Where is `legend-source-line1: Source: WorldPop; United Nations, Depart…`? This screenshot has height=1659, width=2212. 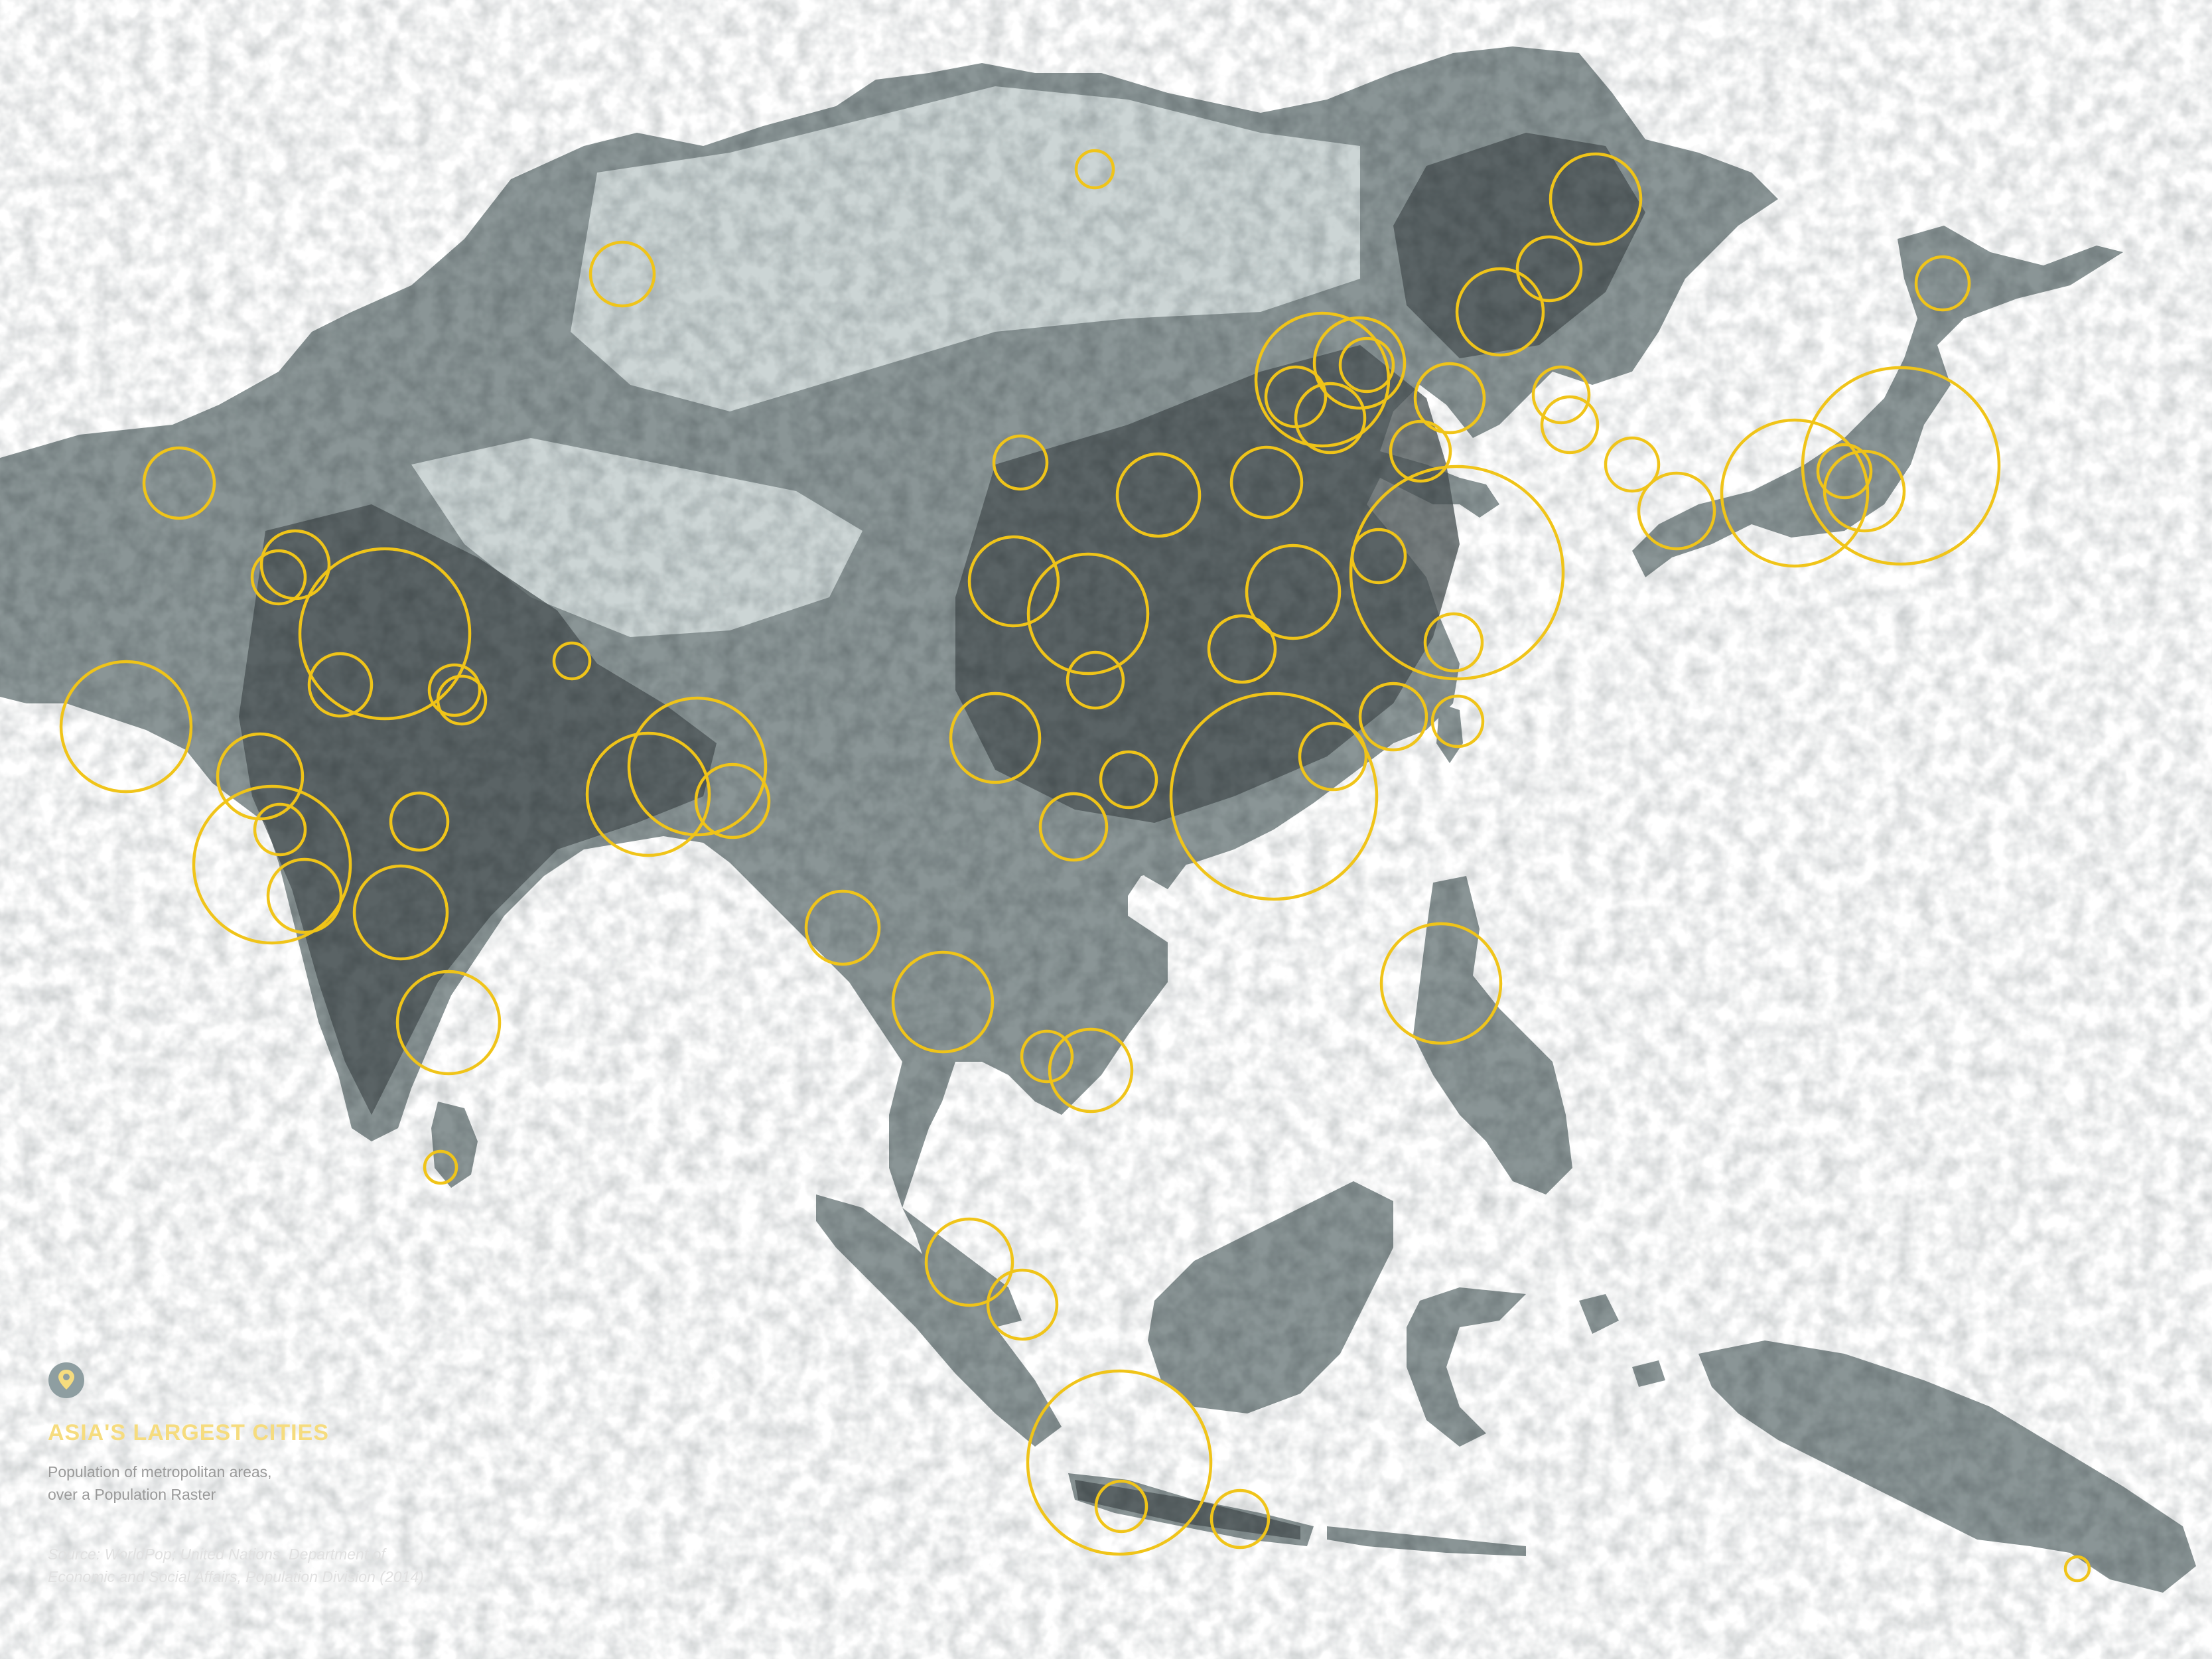
legend-source-line1: Source: WorldPop; United Nations, Depart… is located at coordinates (216, 1554).